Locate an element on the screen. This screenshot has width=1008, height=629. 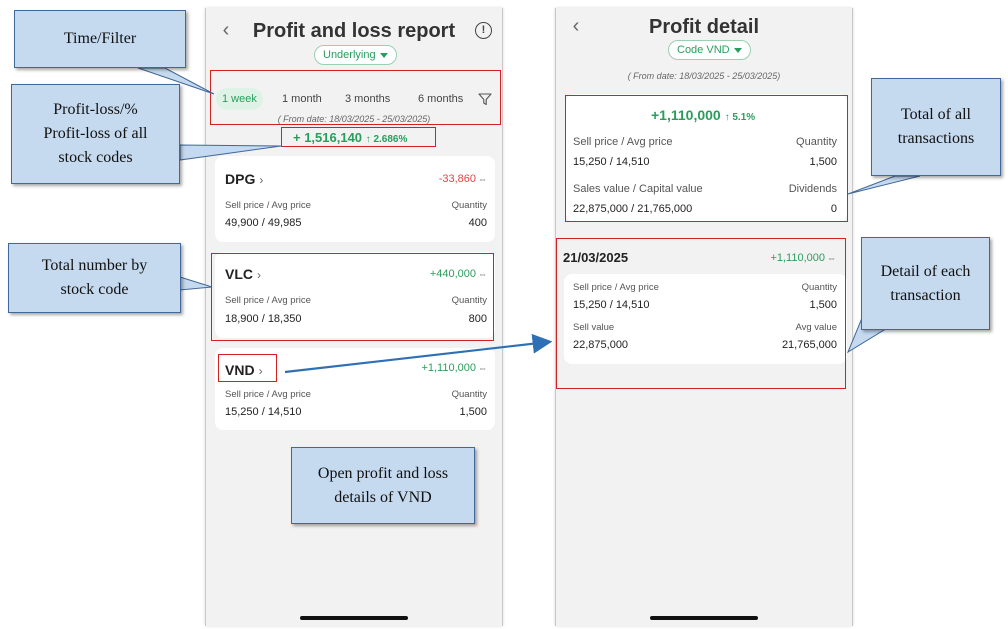
tab-1-month: 1 month is located at coordinates (302, 99).